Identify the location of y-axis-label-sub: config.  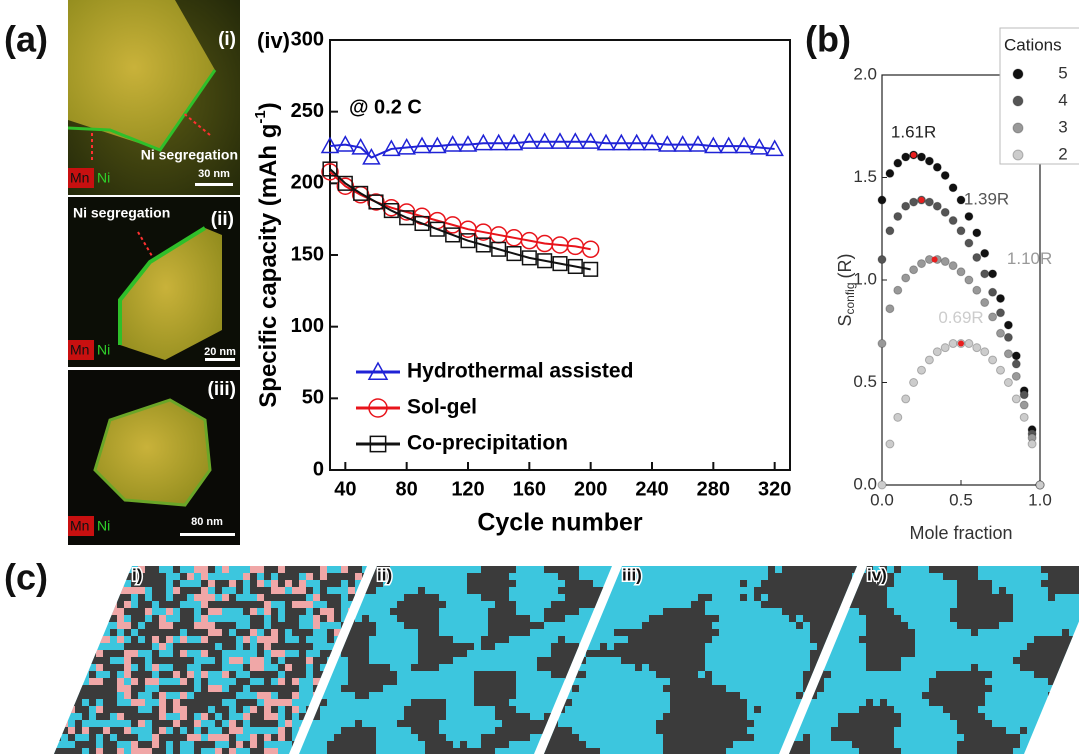
(850, 298).